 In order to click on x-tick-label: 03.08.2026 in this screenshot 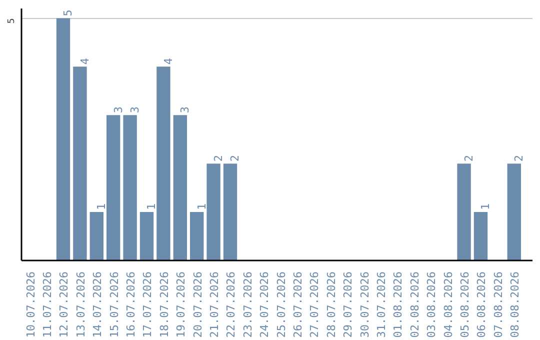, I will do `click(431, 304)`.